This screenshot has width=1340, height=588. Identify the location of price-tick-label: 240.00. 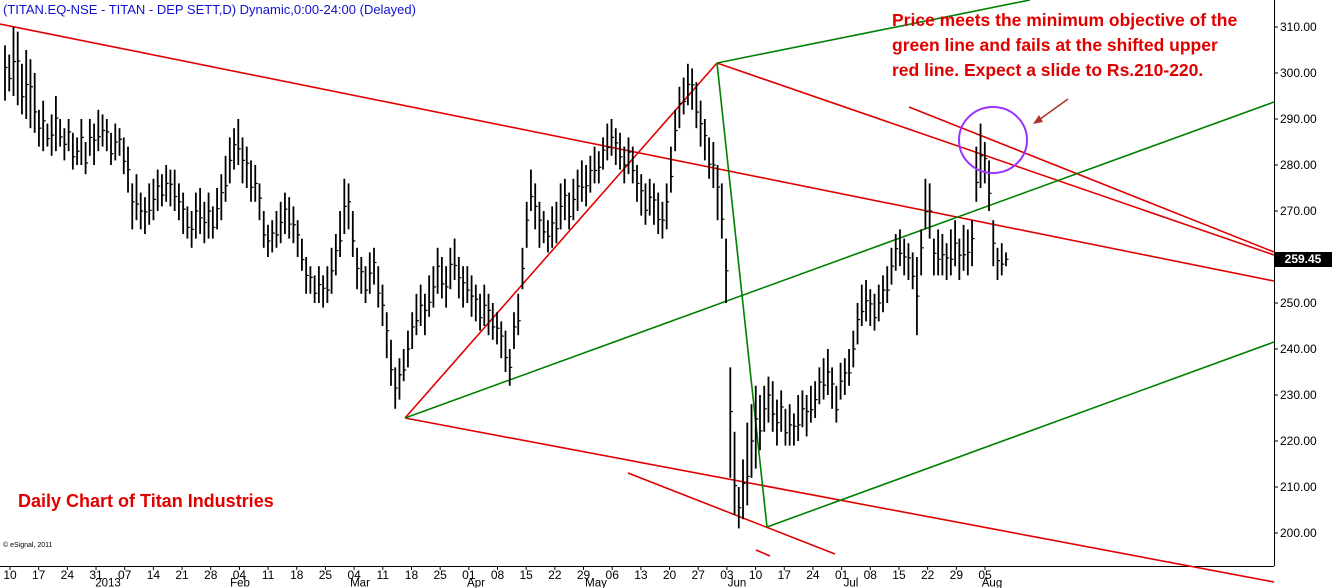
(1298, 349).